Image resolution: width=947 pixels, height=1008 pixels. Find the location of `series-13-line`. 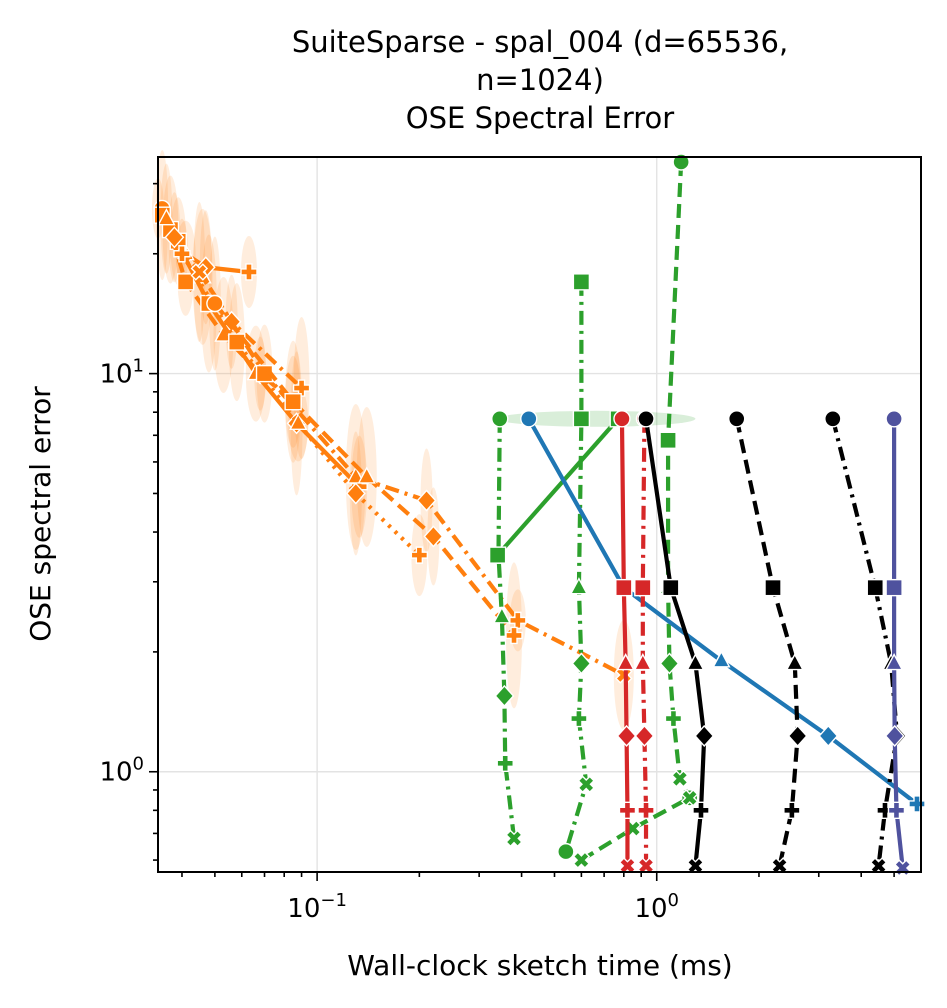

series-13-line is located at coordinates (624, 642).